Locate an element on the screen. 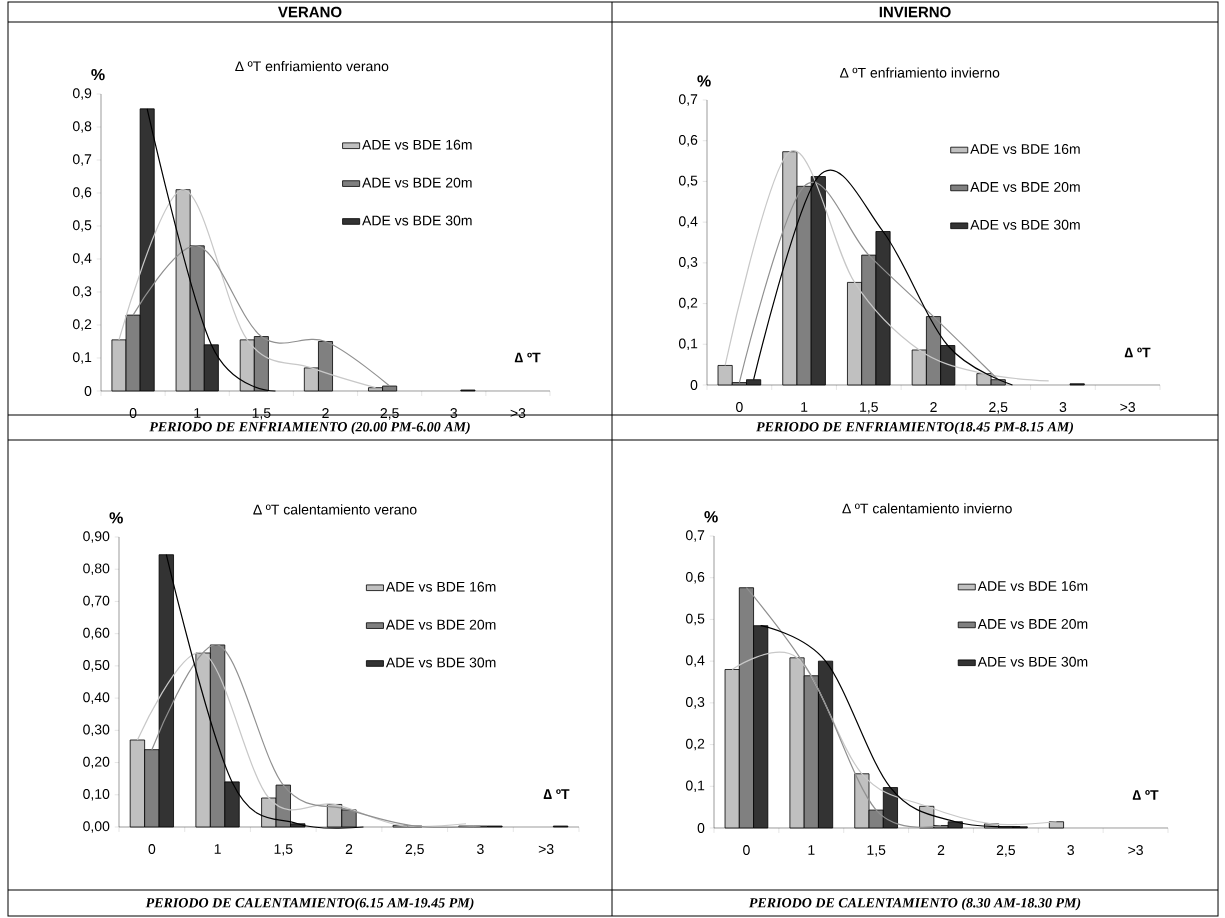 Image resolution: width=1225 pixels, height=918 pixels. y-tick-label: 0,30 is located at coordinates (96, 730).